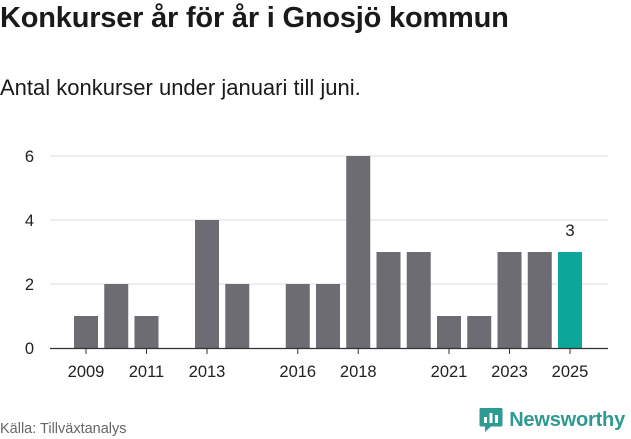  What do you see at coordinates (63, 429) in the screenshot?
I see `source-note: Källa: Tillväxtanalys` at bounding box center [63, 429].